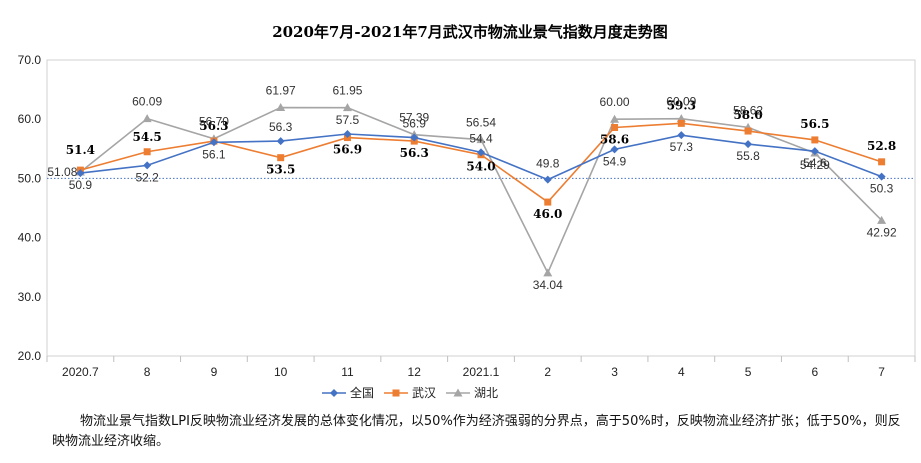  I want to click on data-label-triangle: 57.39, so click(414, 118).